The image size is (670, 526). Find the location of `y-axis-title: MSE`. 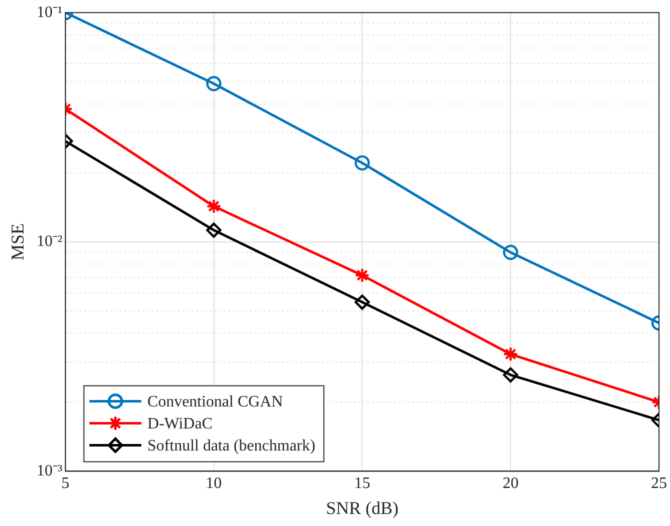

y-axis-title: MSE is located at coordinates (18, 241).